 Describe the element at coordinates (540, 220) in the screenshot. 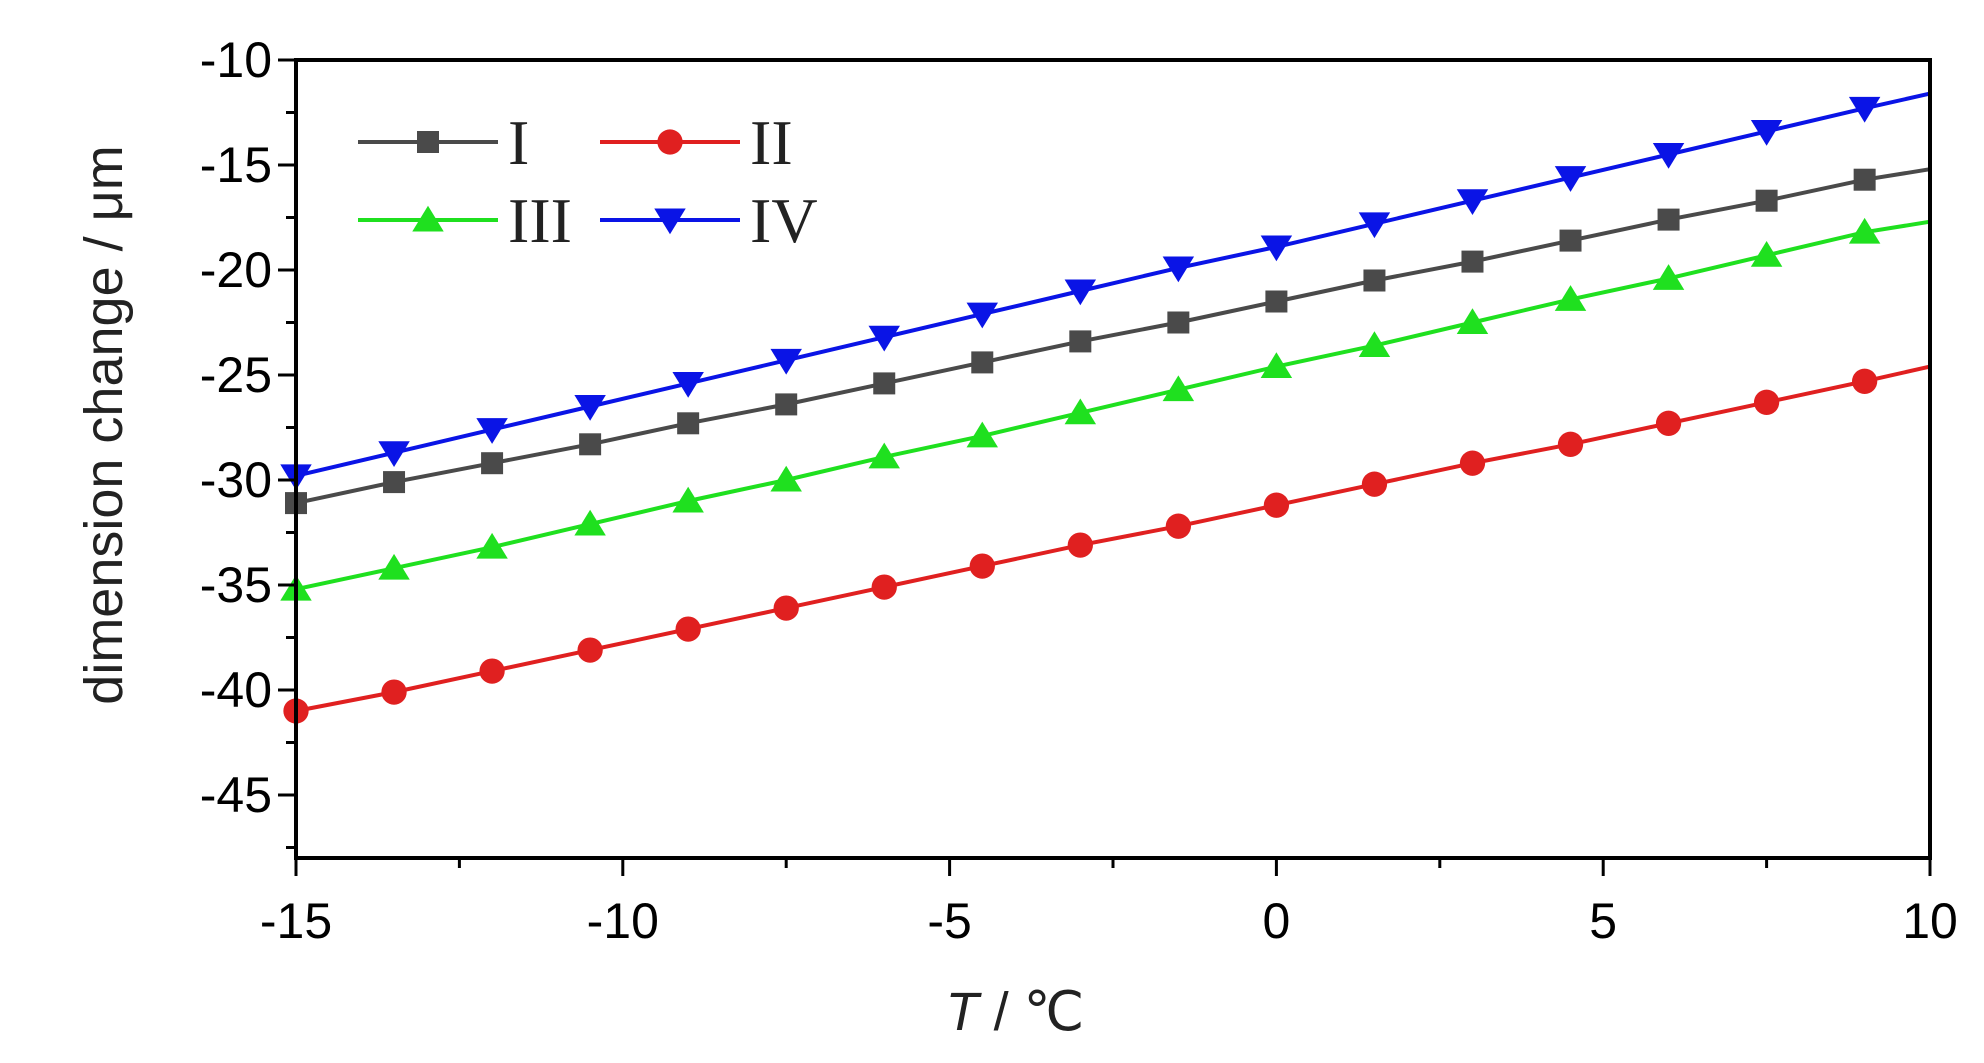

I see `legend-label: III` at that location.